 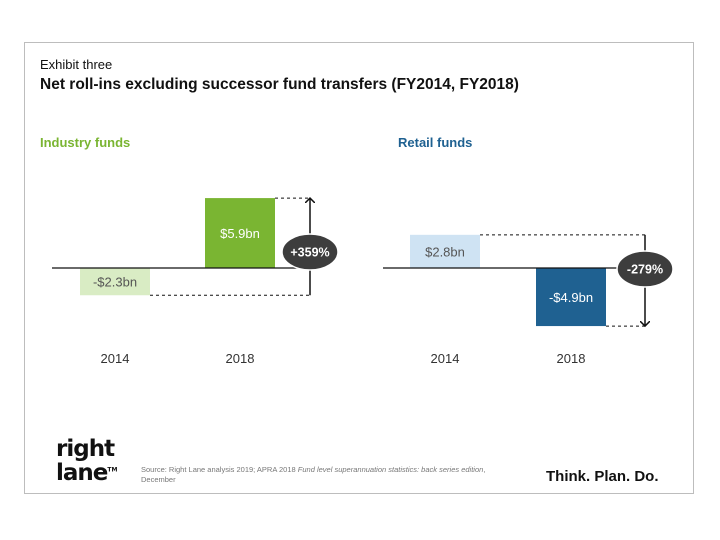 What do you see at coordinates (85, 142) in the screenshot?
I see `panel-title: Industry funds` at bounding box center [85, 142].